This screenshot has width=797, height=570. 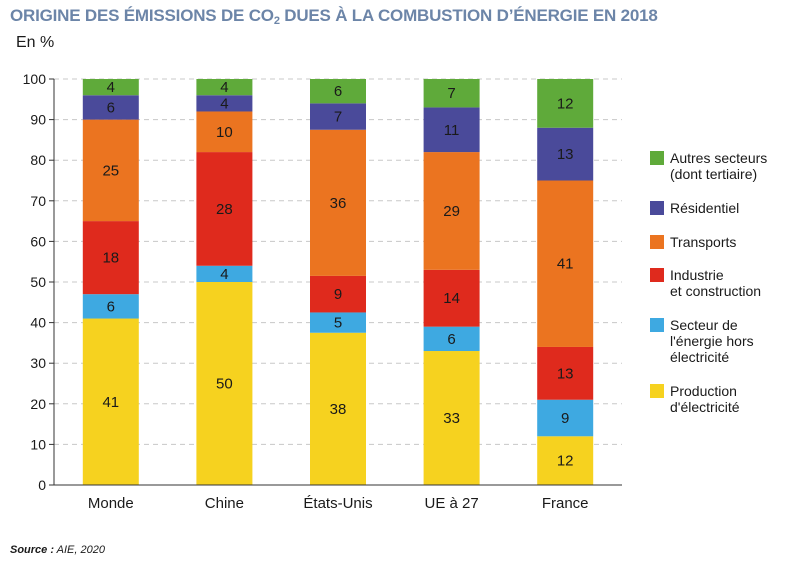 What do you see at coordinates (276, 21) in the screenshot?
I see `title-subscript: 2` at bounding box center [276, 21].